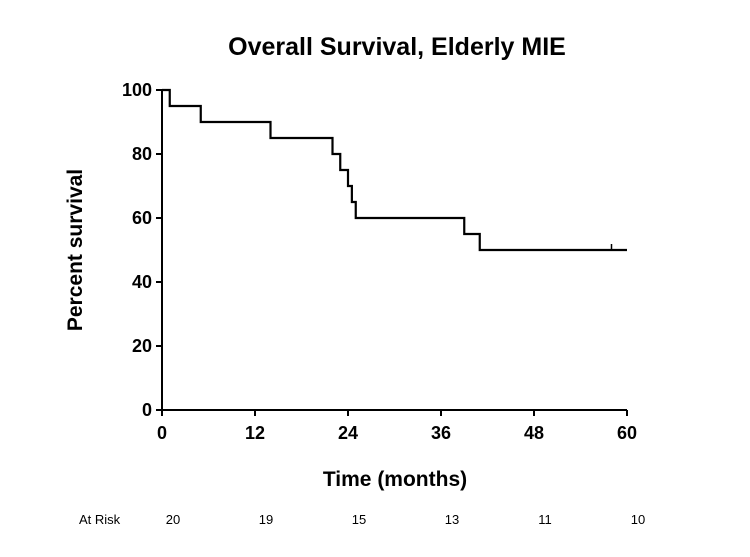 This screenshot has width=750, height=557. What do you see at coordinates (100, 519) in the screenshot?
I see `at-risk-label: At Risk` at bounding box center [100, 519].